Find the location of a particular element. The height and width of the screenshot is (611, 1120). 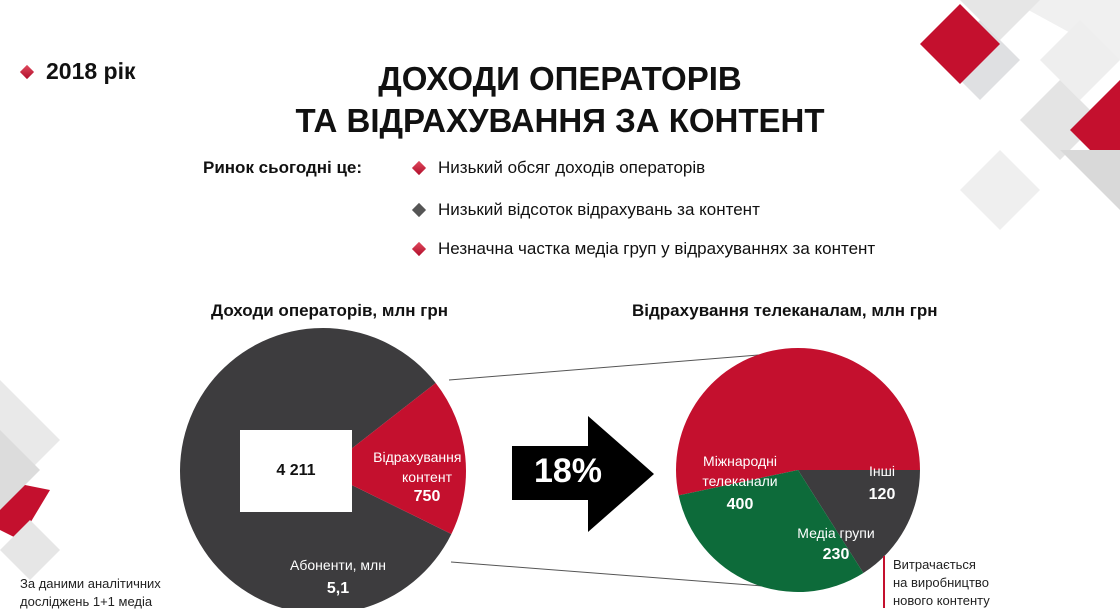

slice-value: 120 is located at coordinates (882, 494).